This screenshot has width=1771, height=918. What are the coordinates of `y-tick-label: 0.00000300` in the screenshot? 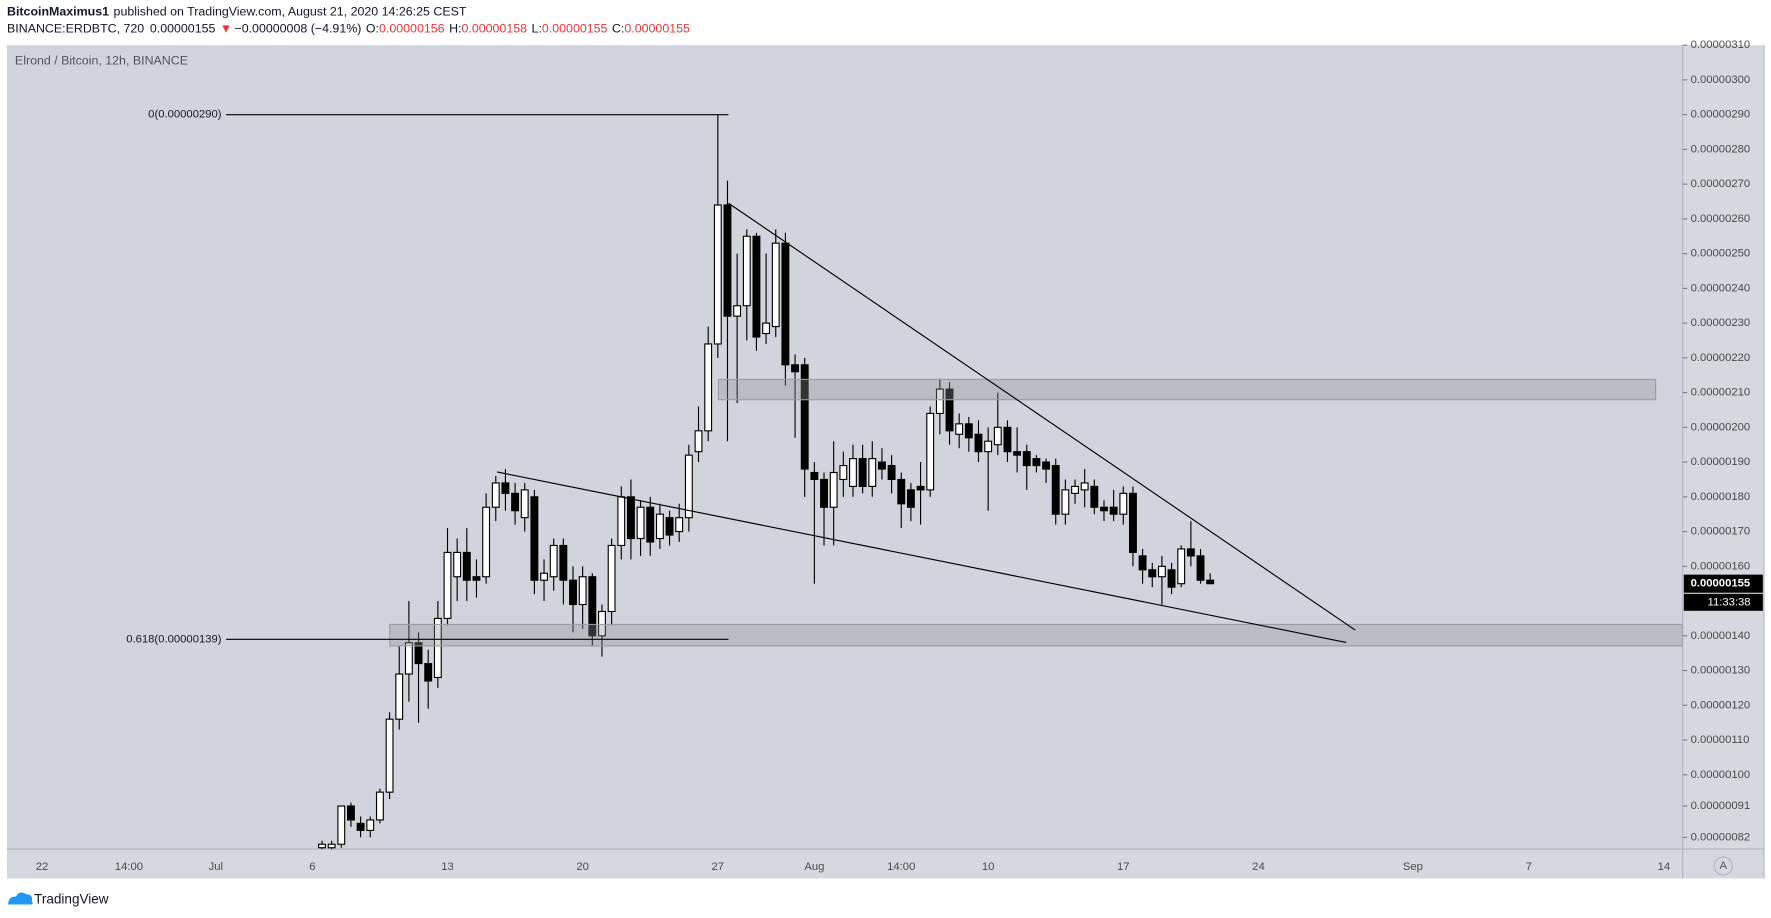 It's located at (1721, 80).